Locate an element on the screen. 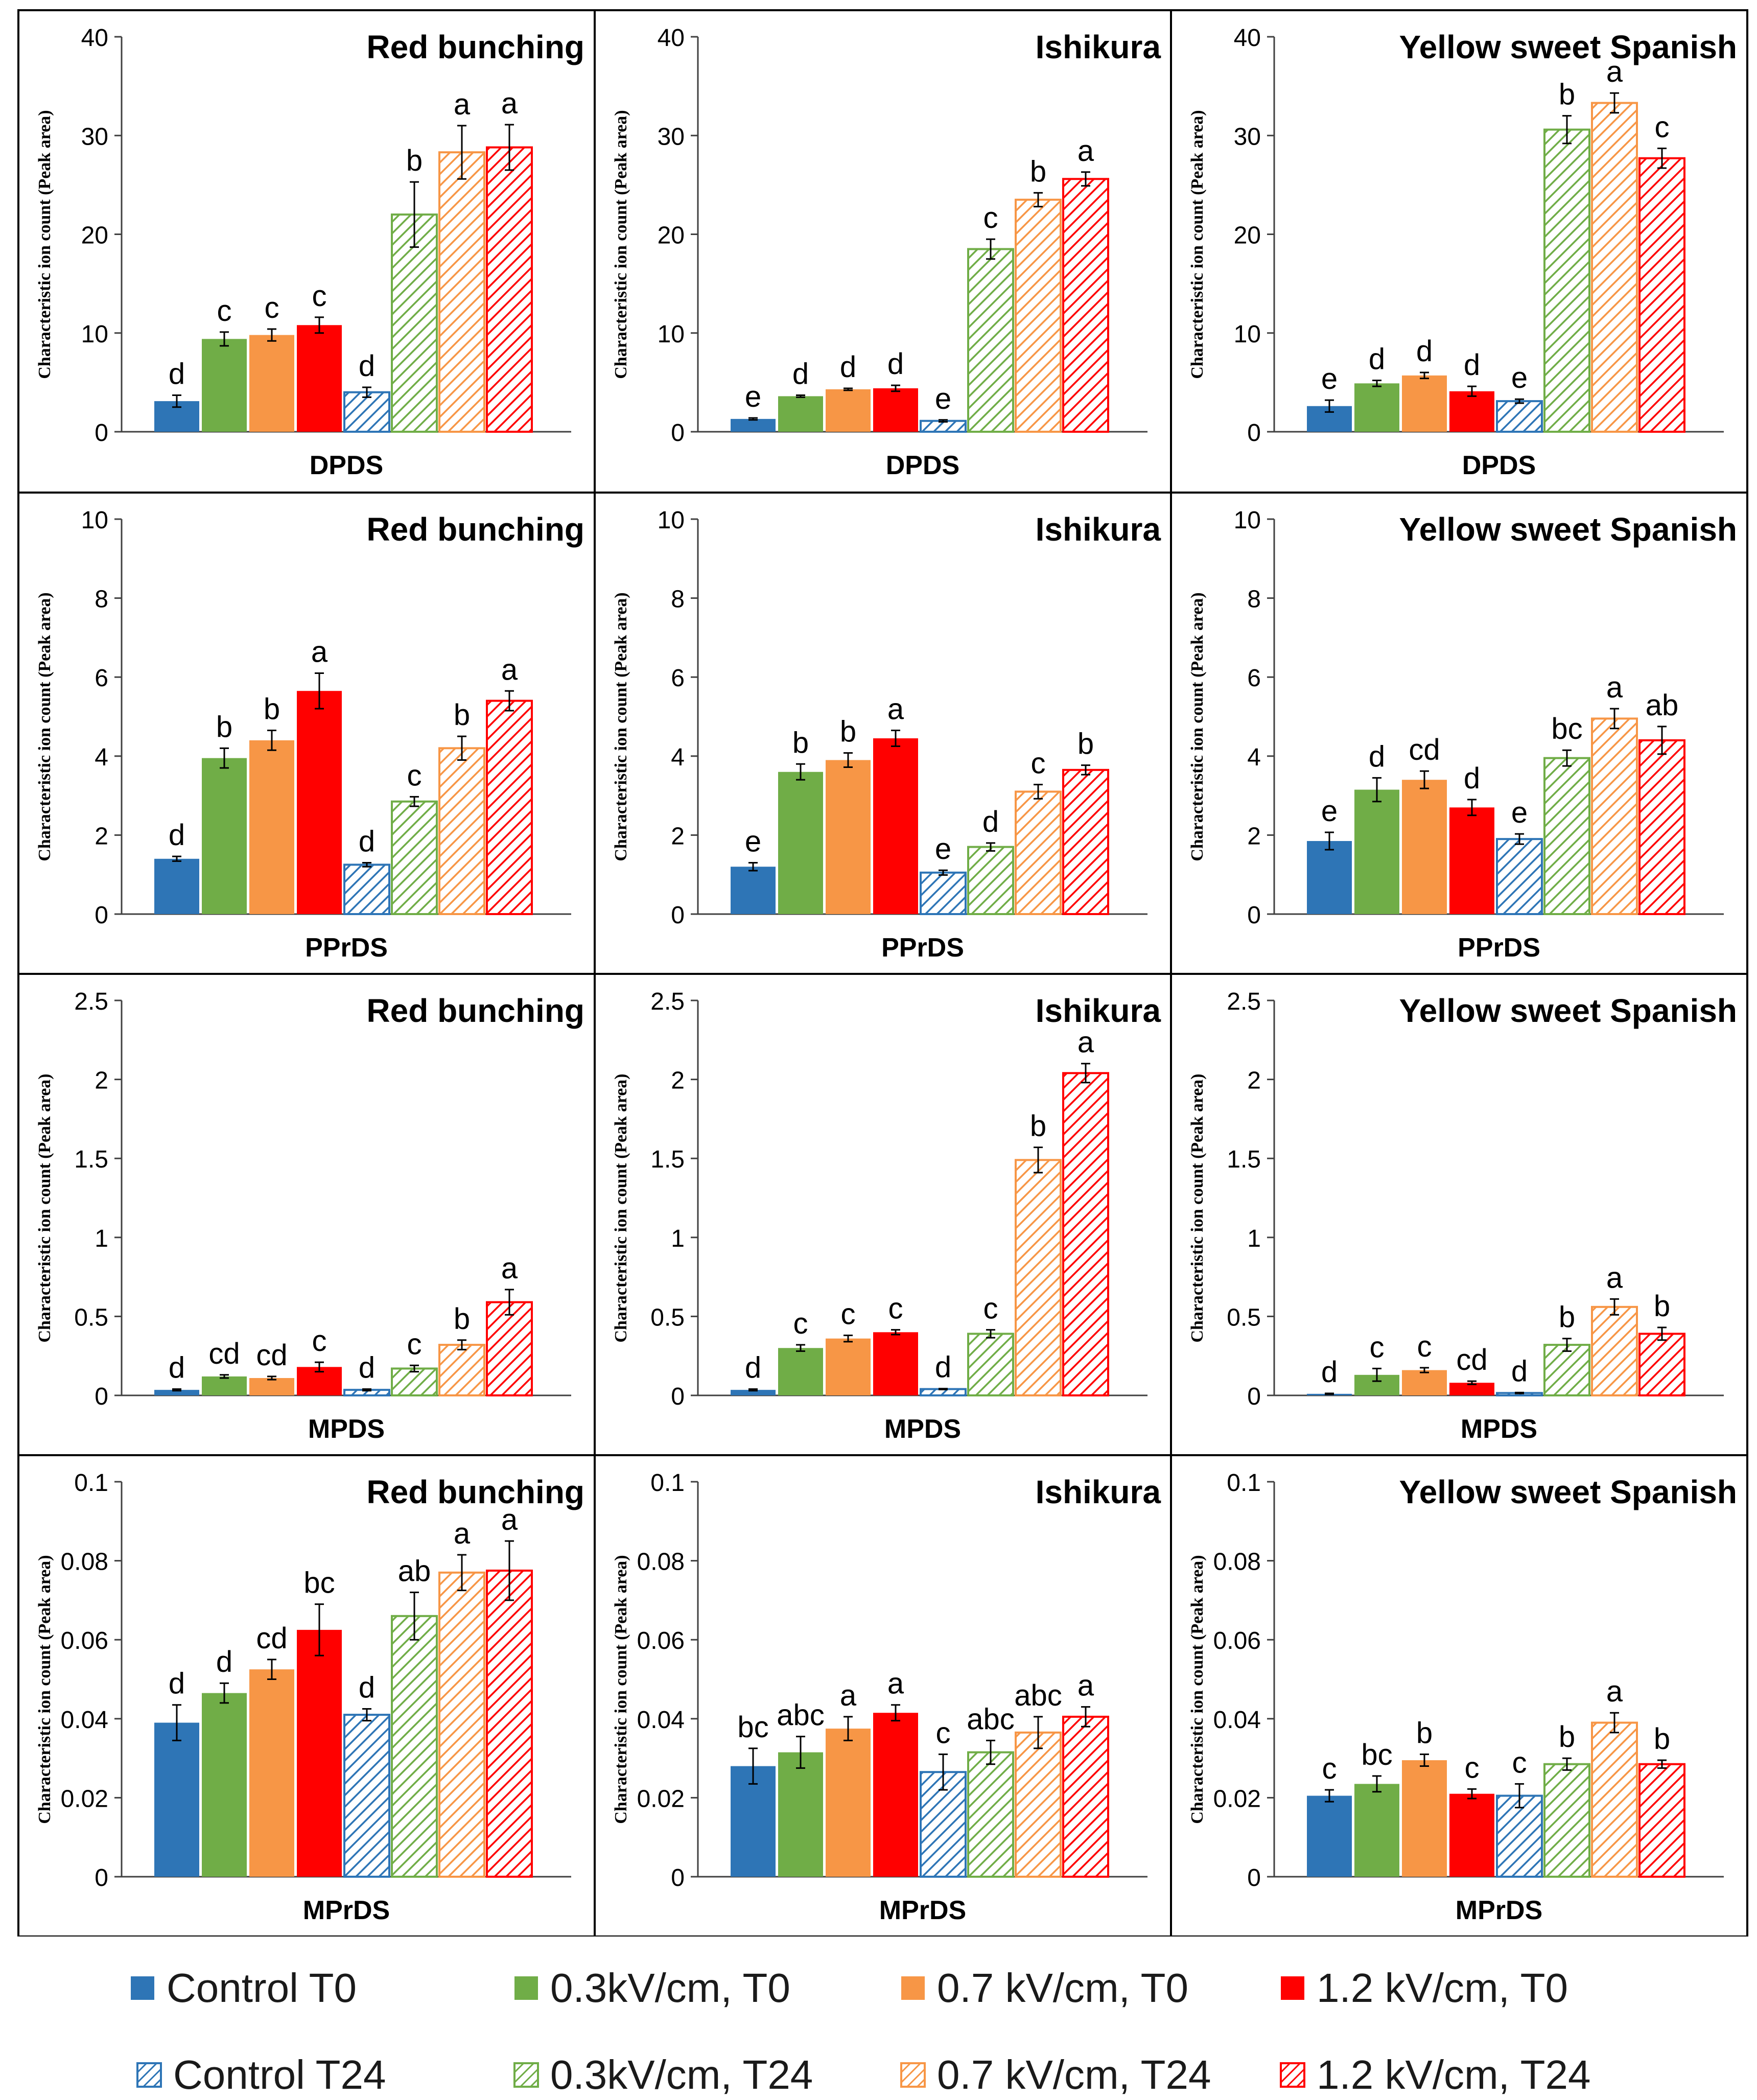  significance-letter: cd is located at coordinates (271, 1355).